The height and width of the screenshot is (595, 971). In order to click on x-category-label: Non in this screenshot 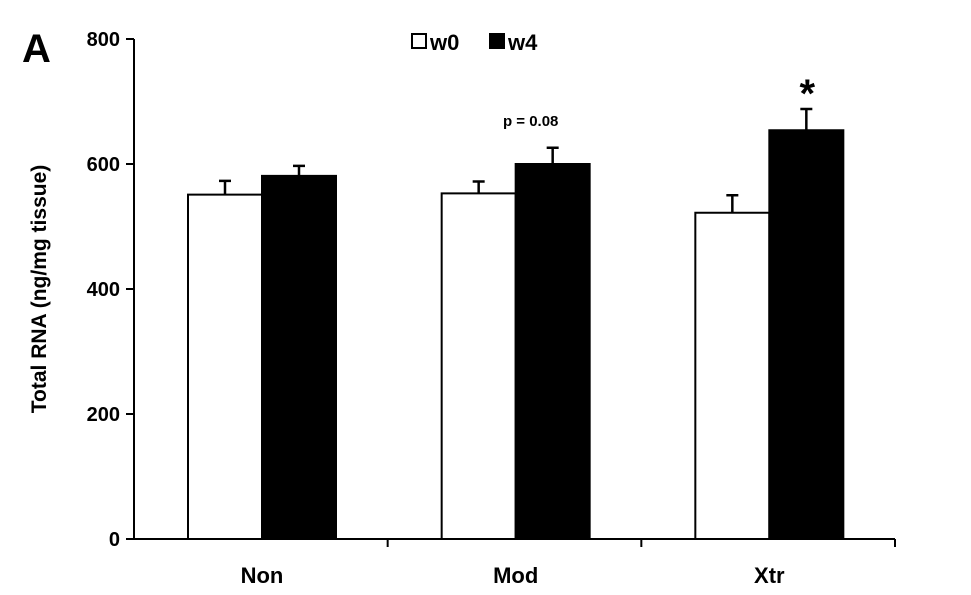, I will do `click(262, 575)`.